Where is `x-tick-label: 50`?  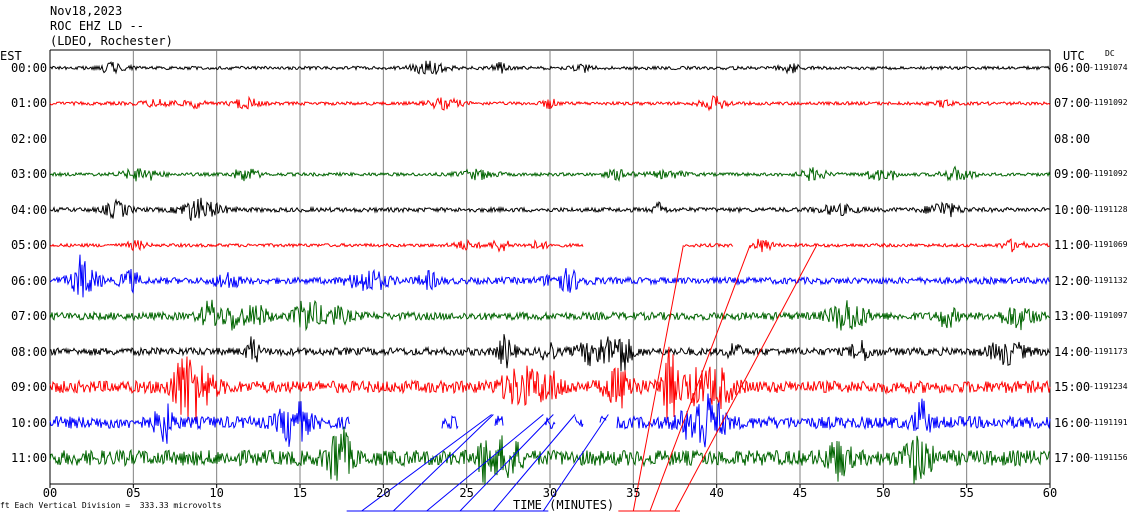 x-tick-label: 50 is located at coordinates (883, 493).